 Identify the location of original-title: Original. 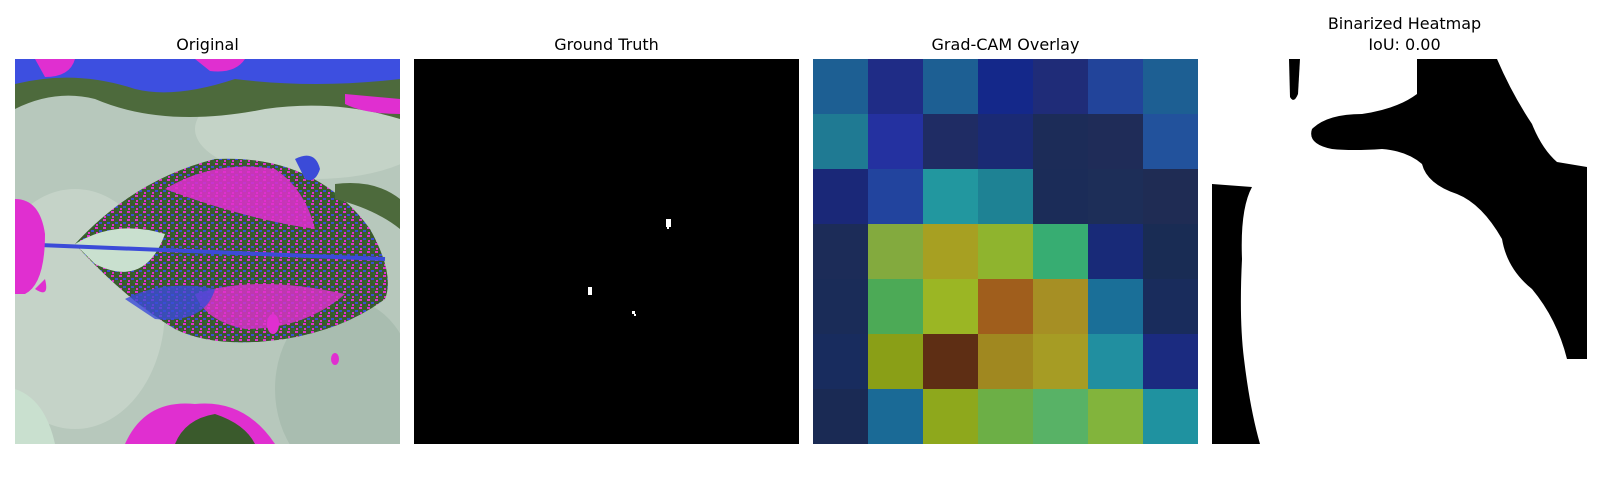
(207, 44).